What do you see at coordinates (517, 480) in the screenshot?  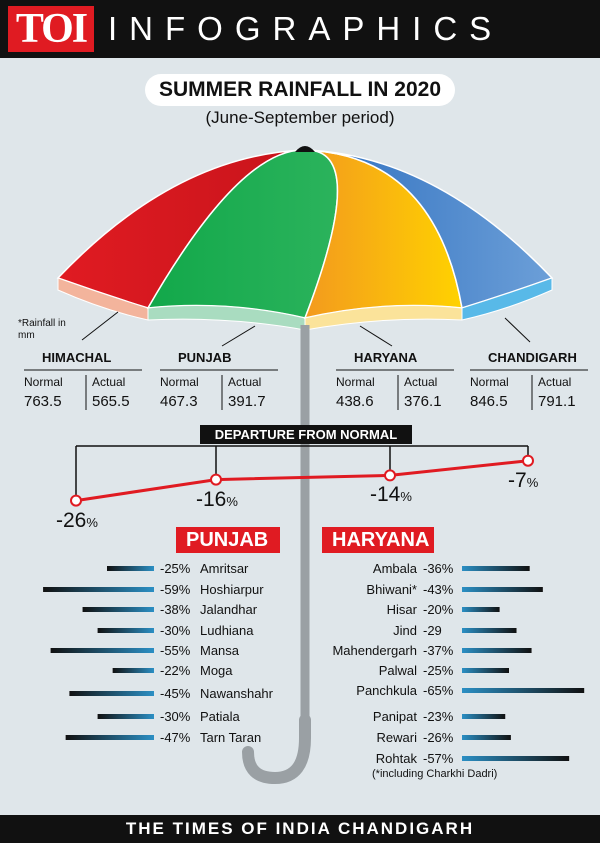 I see `departure-value: -7` at bounding box center [517, 480].